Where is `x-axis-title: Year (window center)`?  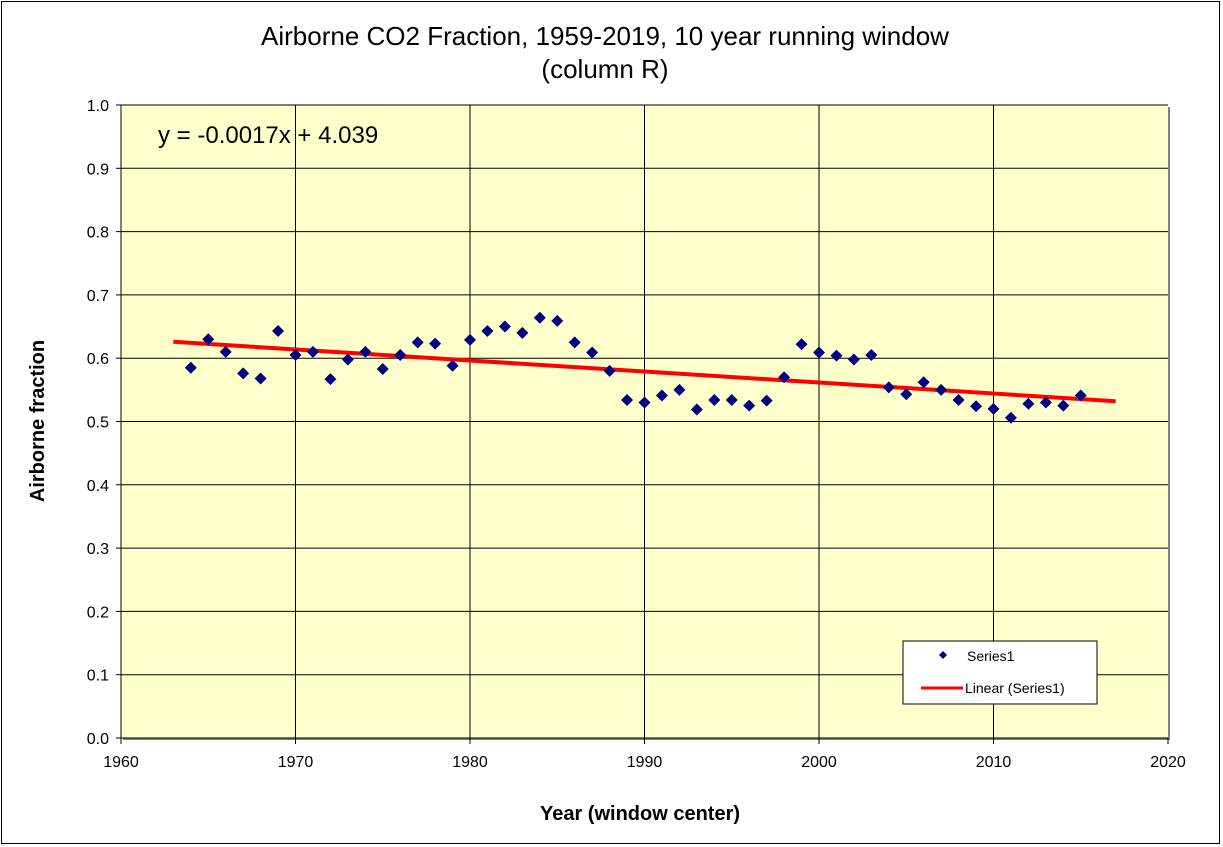 x-axis-title: Year (window center) is located at coordinates (640, 814).